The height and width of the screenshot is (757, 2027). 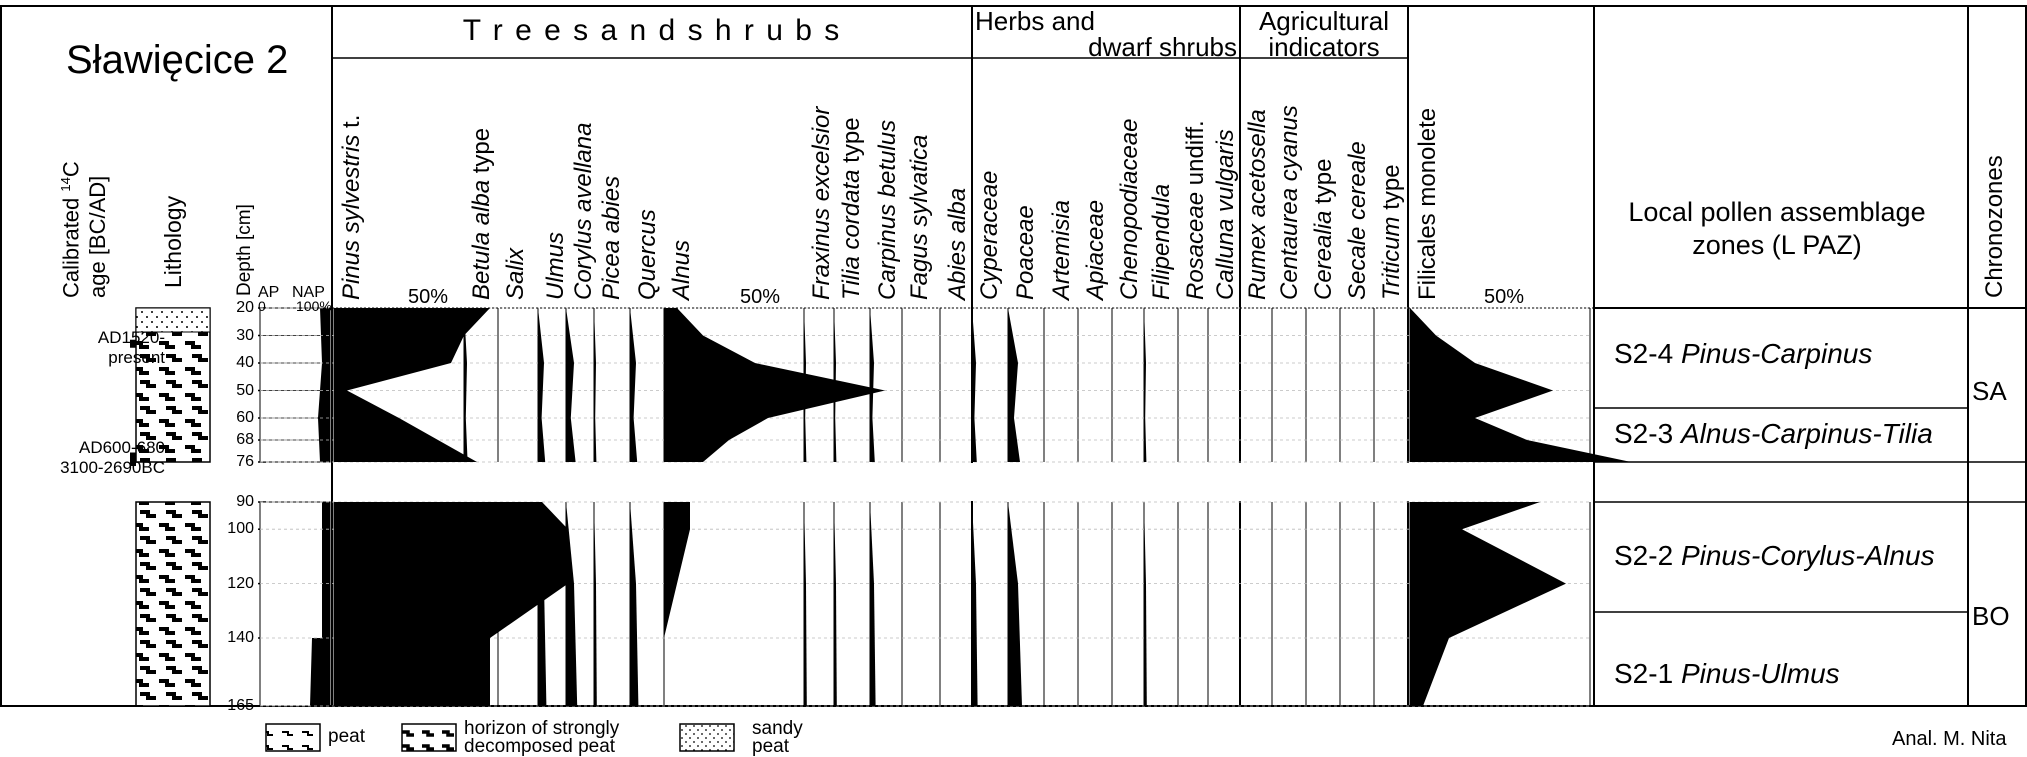 What do you see at coordinates (1391, 232) in the screenshot?
I see `taxon-triticum: Triticum type` at bounding box center [1391, 232].